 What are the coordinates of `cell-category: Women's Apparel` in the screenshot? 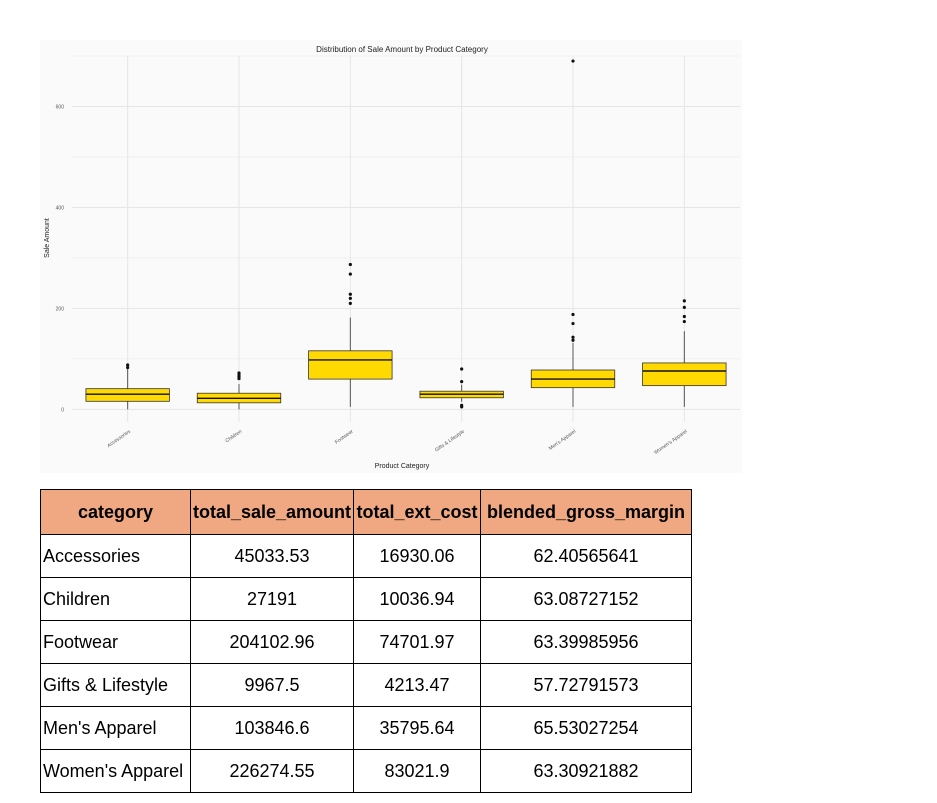 It's located at (115, 771).